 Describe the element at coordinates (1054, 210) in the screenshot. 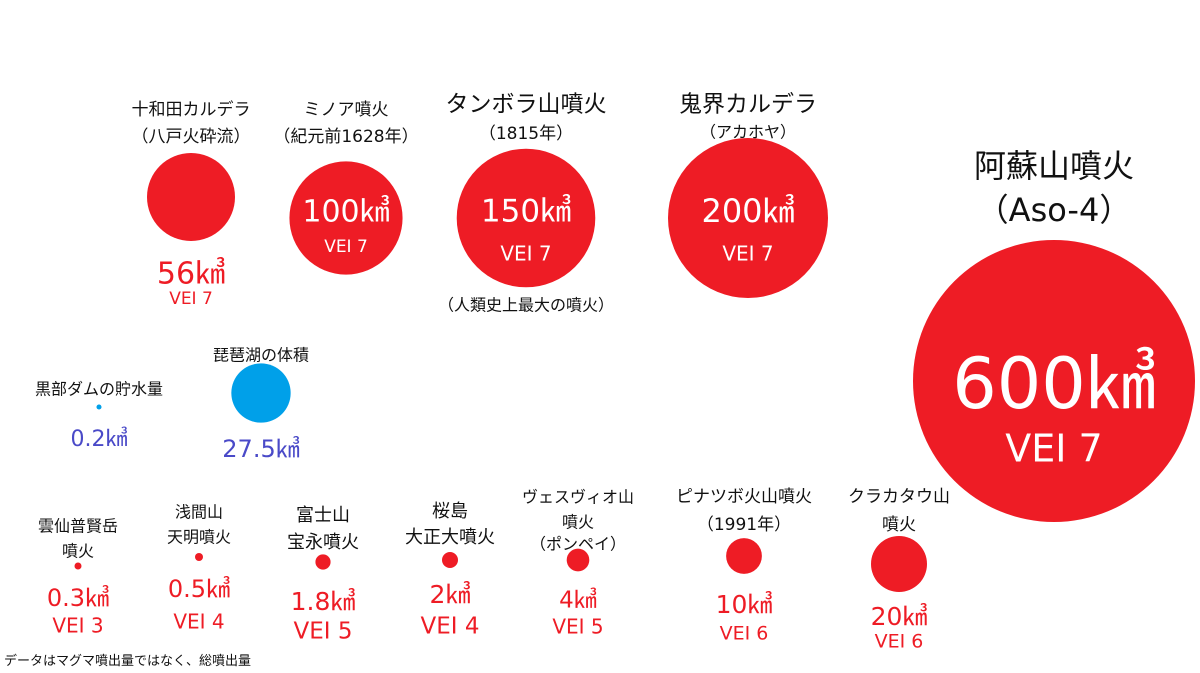

I see `bubble-label: （Aso-4）` at that location.